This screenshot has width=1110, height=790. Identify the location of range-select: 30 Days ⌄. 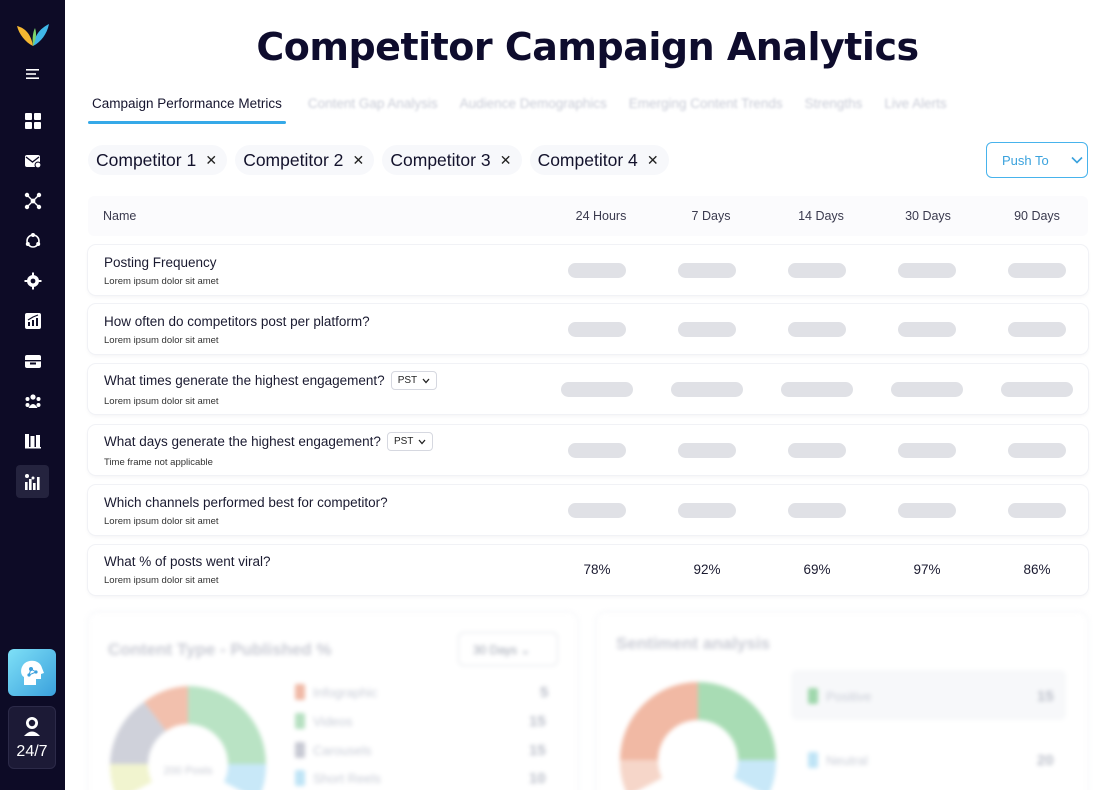
(508, 649).